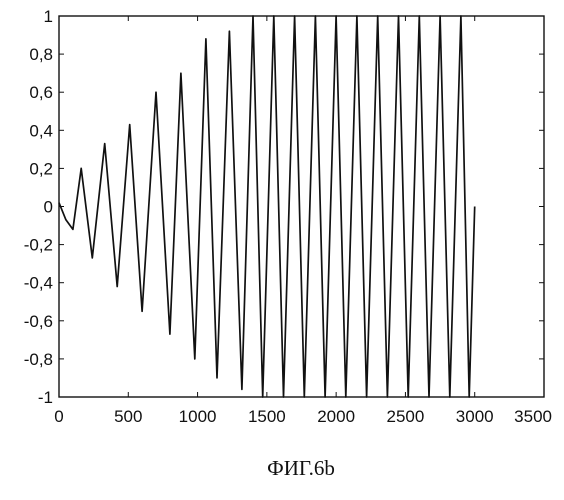 The width and height of the screenshot is (564, 500). What do you see at coordinates (128, 416) in the screenshot?
I see `x-tick-label: 500` at bounding box center [128, 416].